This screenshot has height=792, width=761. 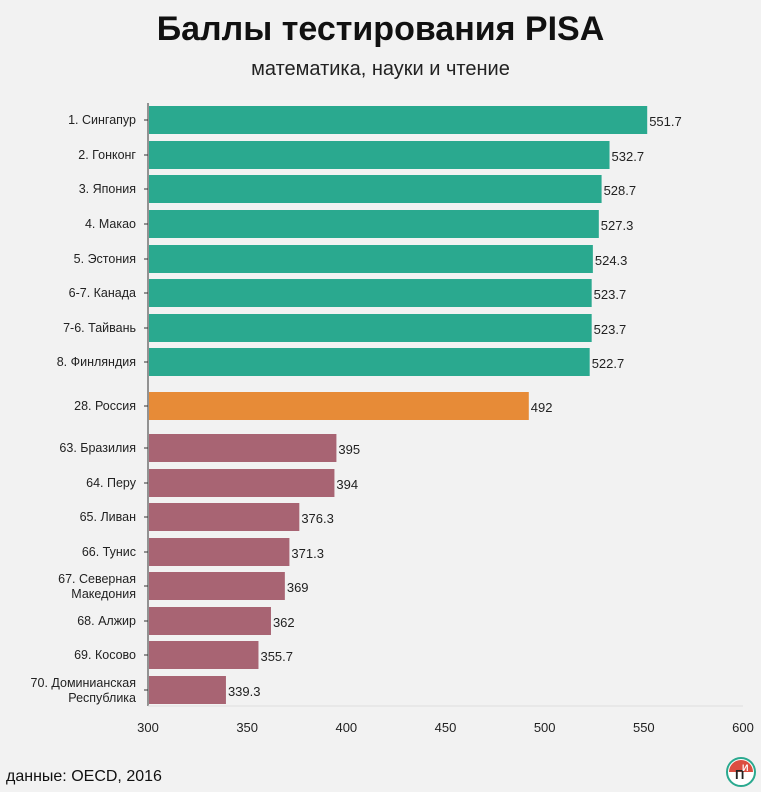 I want to click on category-label: 6-7. Канада, so click(x=102, y=293).